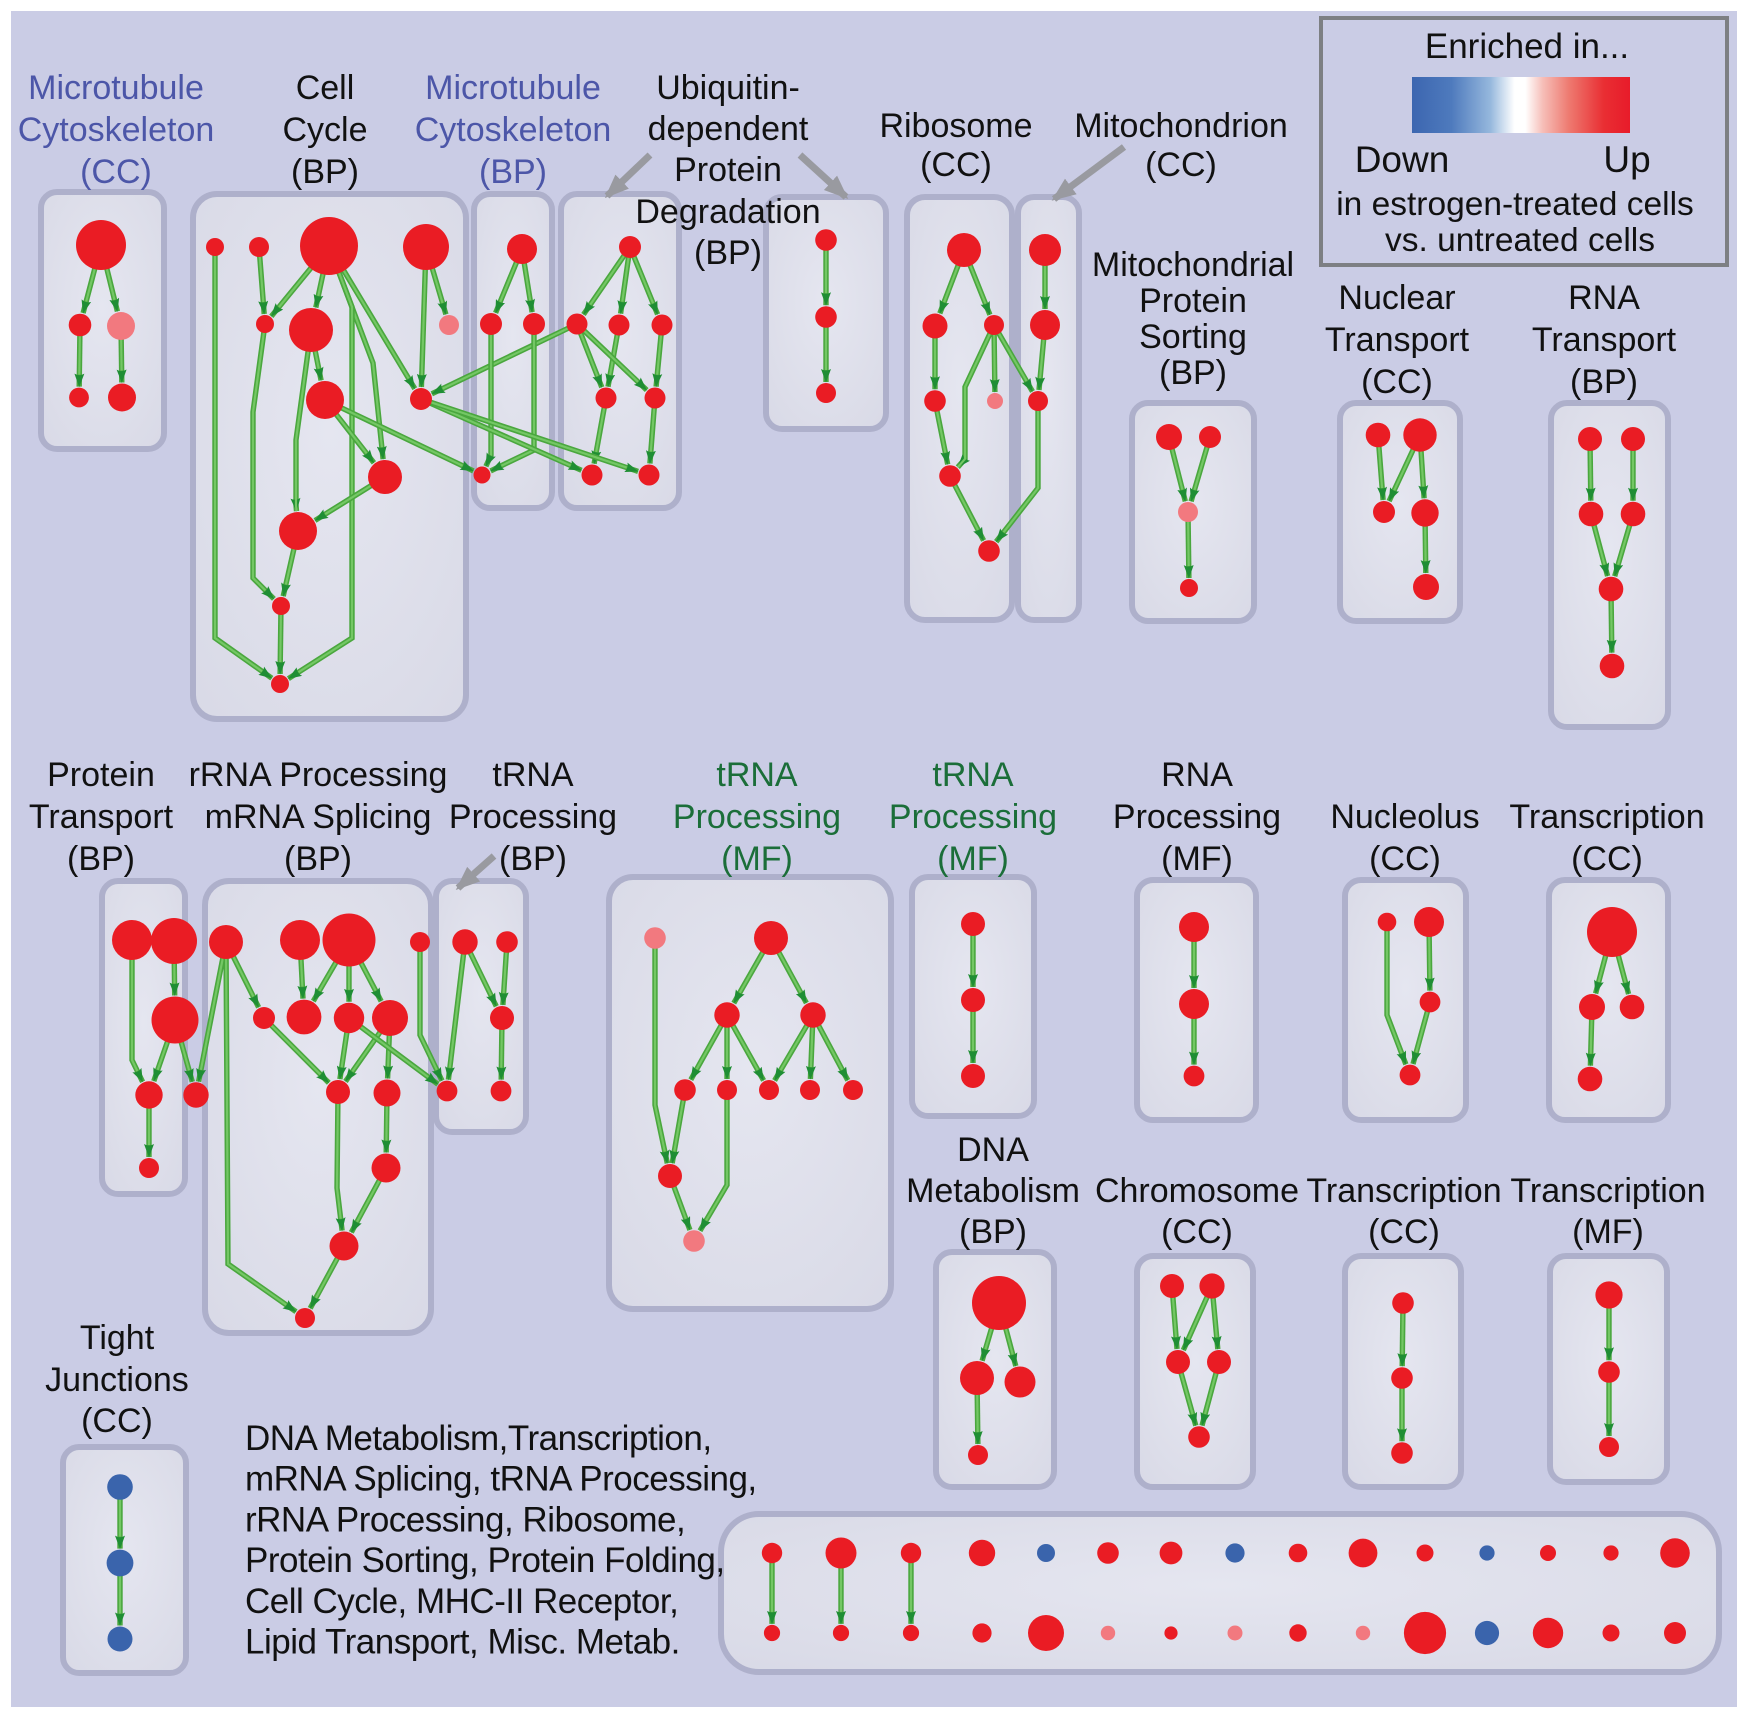 This screenshot has height=1715, width=1750. What do you see at coordinates (955, 126) in the screenshot?
I see `svg-text: Ribosome` at bounding box center [955, 126].